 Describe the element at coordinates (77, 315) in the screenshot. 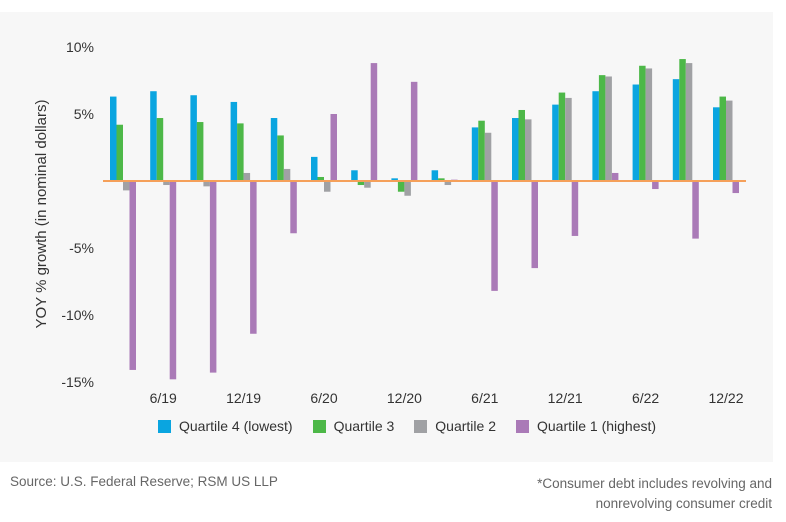

I see `y-tick-label: -10%` at that location.